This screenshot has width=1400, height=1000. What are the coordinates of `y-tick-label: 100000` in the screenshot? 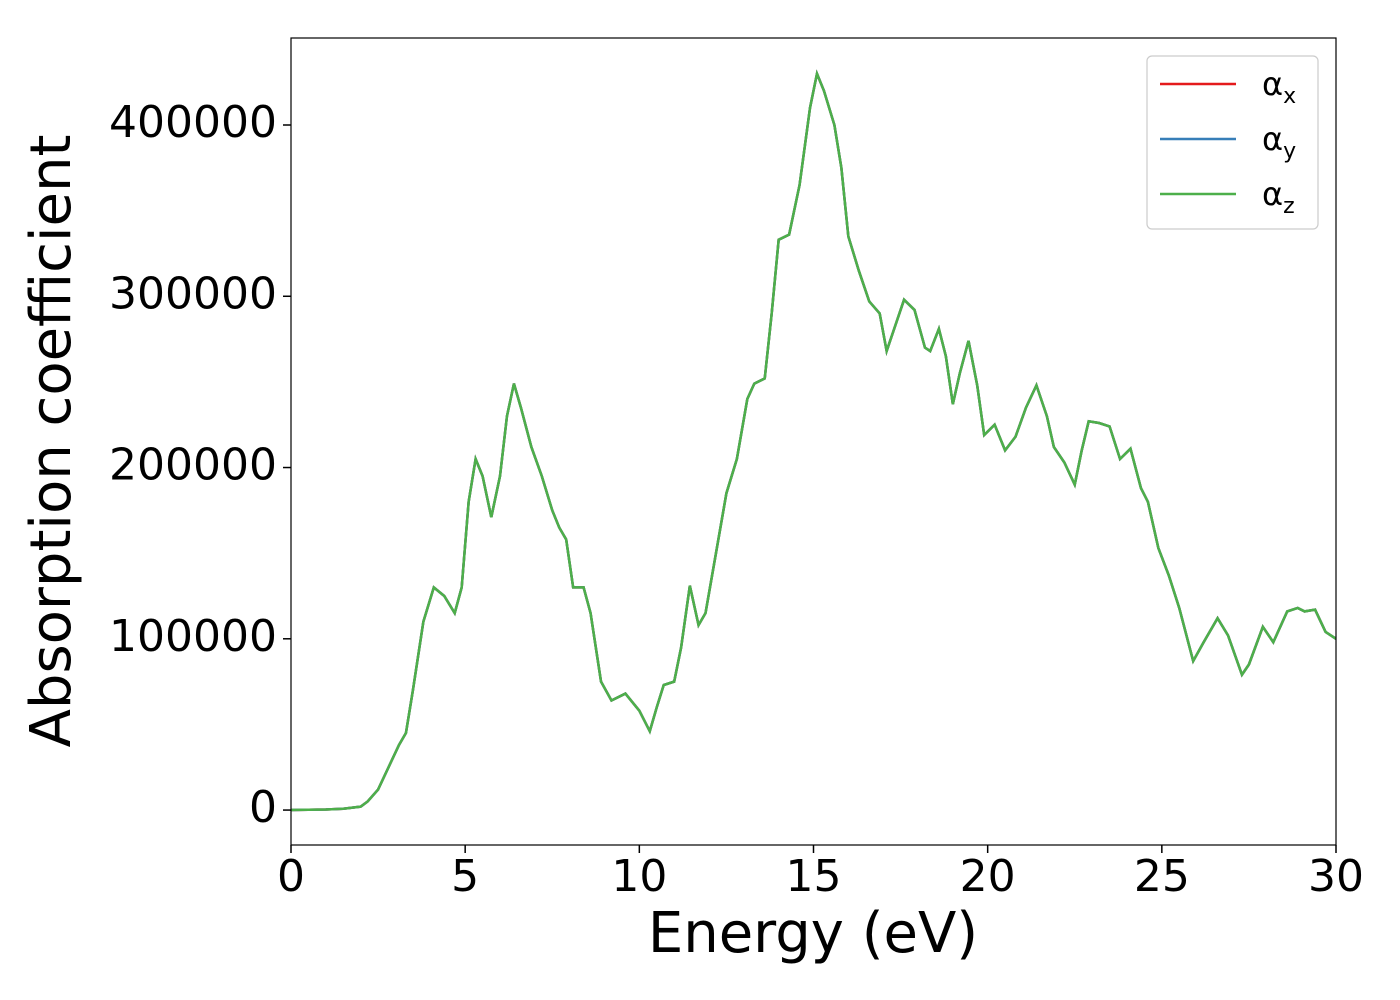 It's located at (193, 636).